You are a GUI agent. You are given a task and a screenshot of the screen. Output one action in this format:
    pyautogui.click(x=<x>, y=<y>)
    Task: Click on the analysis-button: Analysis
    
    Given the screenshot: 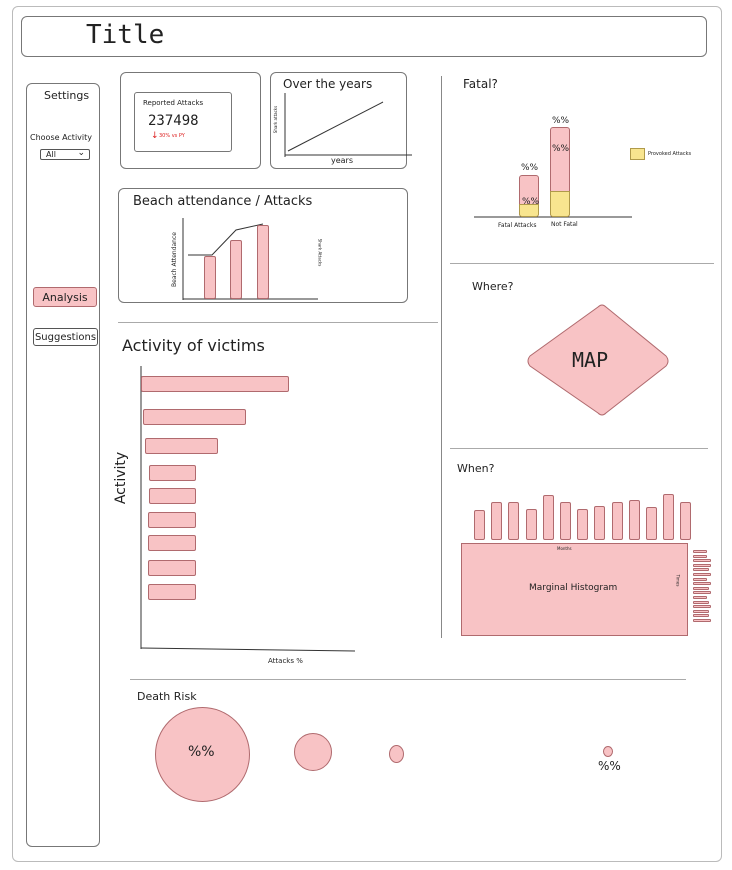 What is the action you would take?
    pyautogui.click(x=65, y=297)
    